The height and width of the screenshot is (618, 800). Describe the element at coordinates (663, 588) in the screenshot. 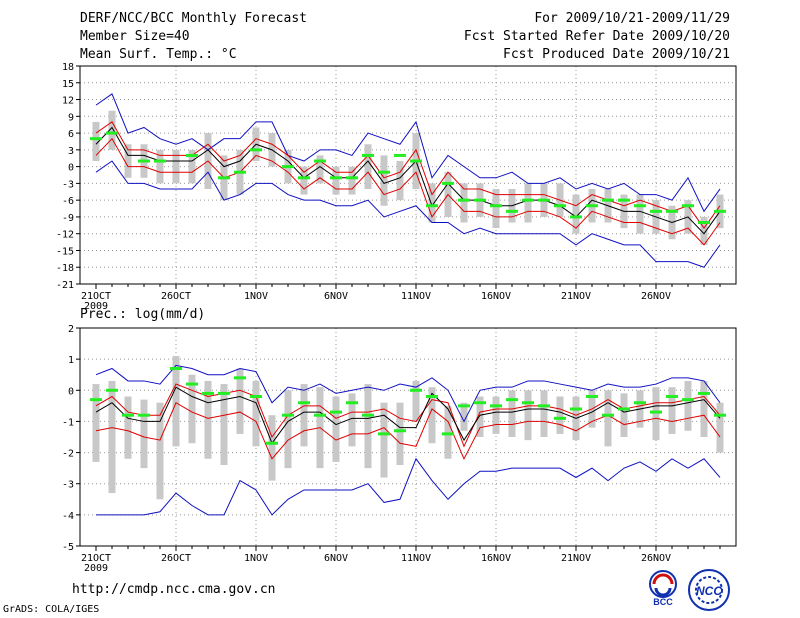

I see `bcc-logo: BCC` at that location.